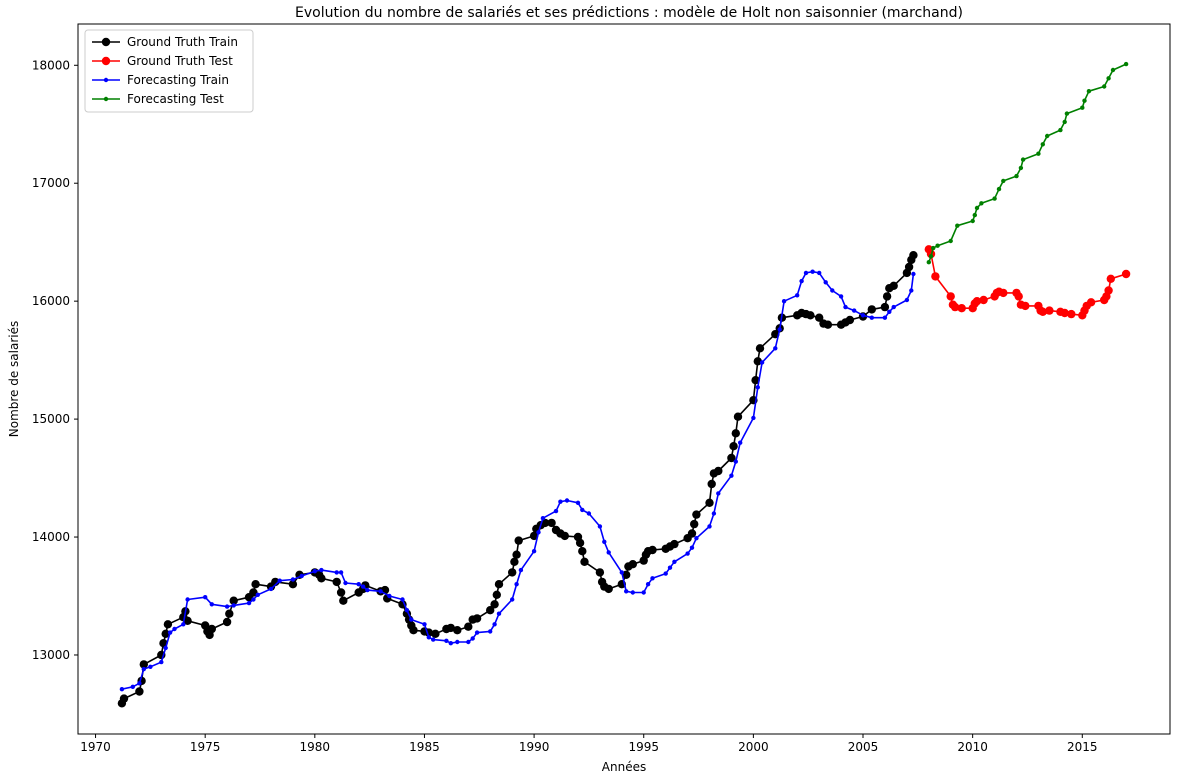 Image resolution: width=1187 pixels, height=776 pixels. Describe the element at coordinates (588, 744) in the screenshot. I see `x-axis-ticks: 1970 1975 1980 1985 1990 1995 2000 2005 2010 2015` at that location.